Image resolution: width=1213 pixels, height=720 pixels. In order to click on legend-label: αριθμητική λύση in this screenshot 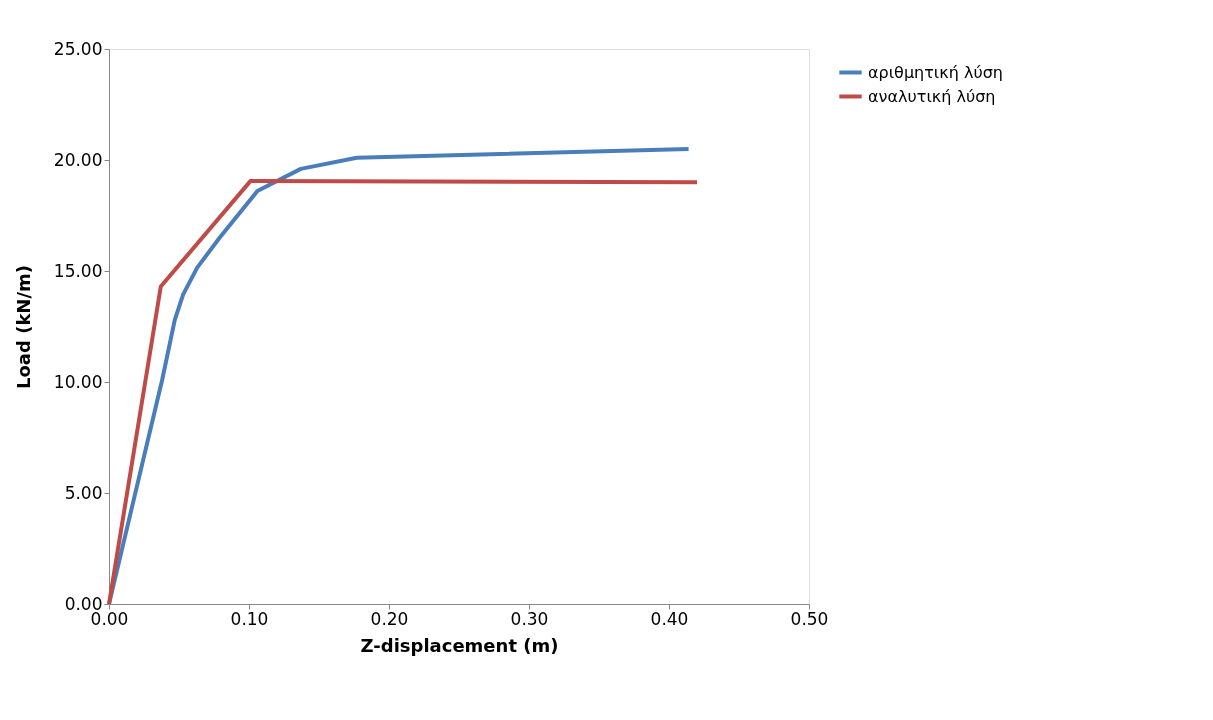, I will do `click(935, 72)`.